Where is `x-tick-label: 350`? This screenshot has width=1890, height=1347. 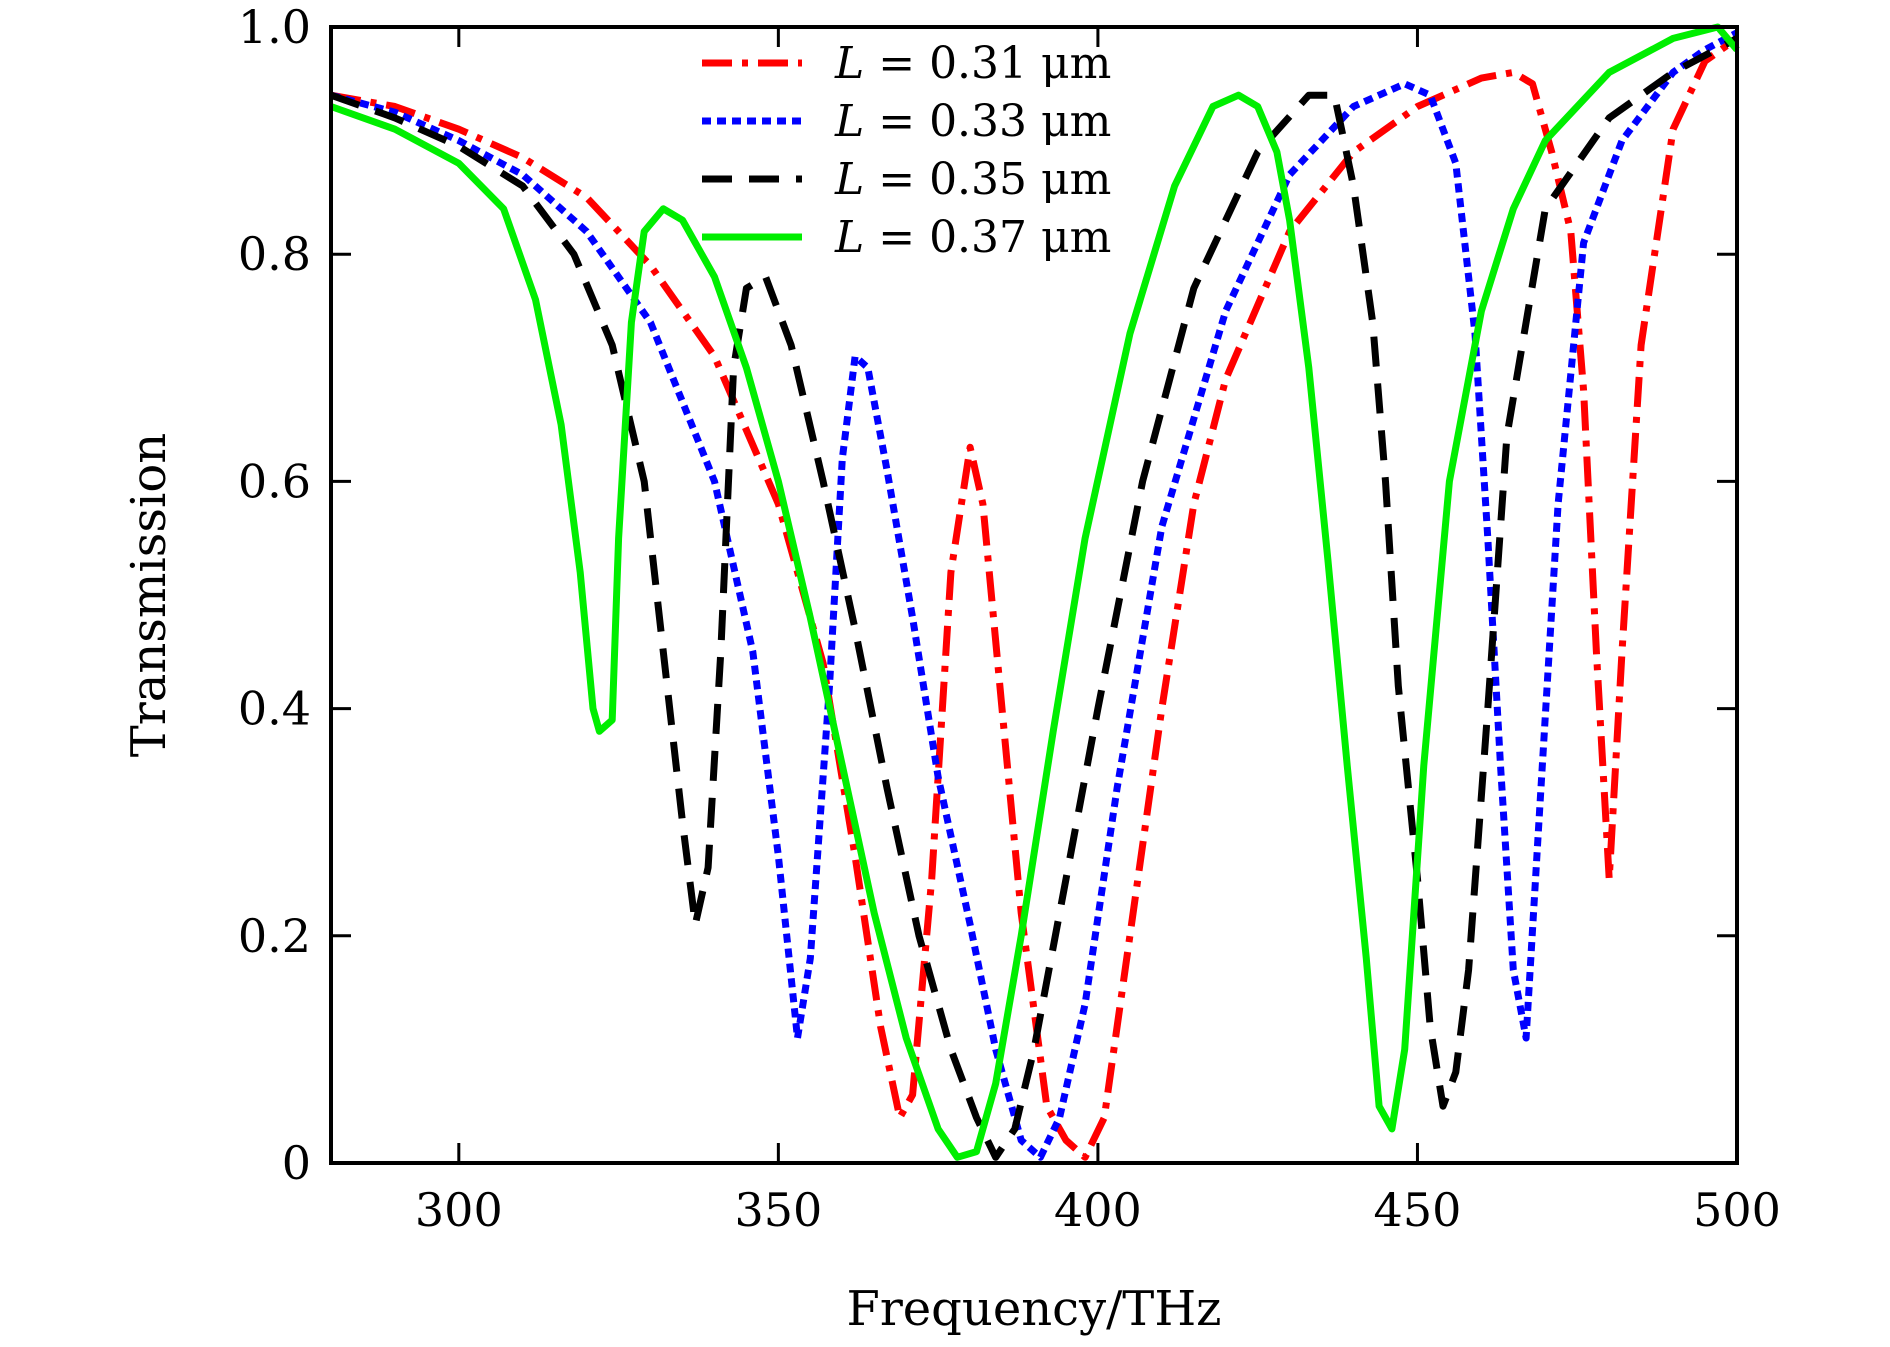
x-tick-label: 350 is located at coordinates (778, 1210).